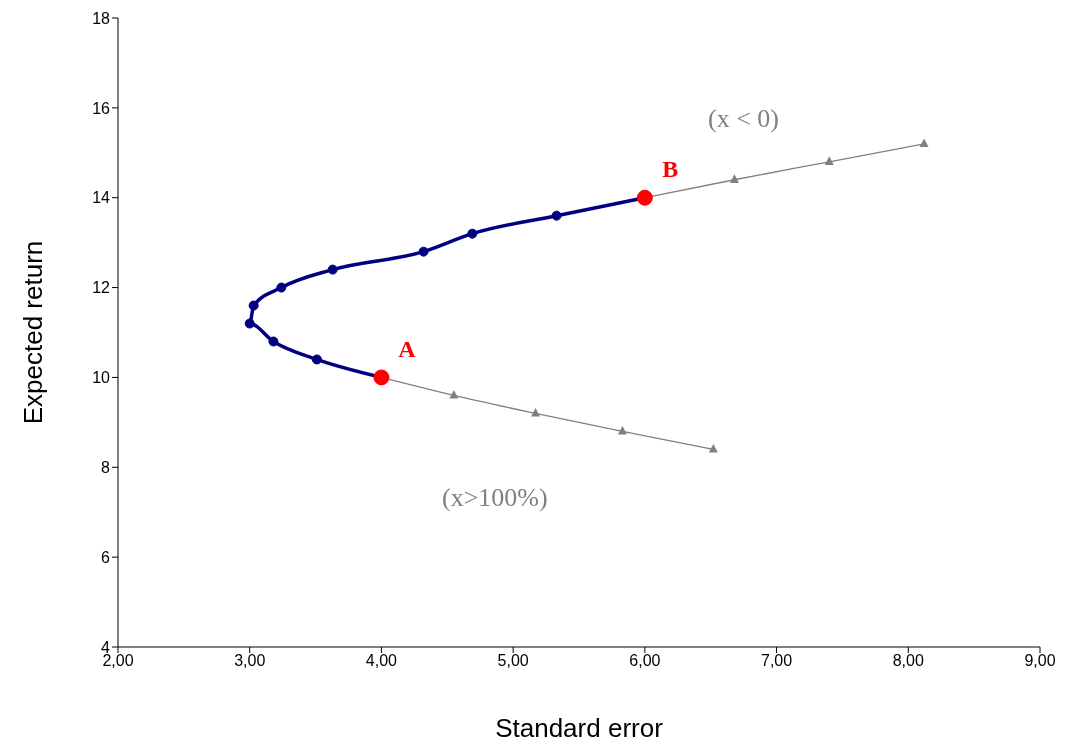 This screenshot has width=1073, height=755. I want to click on y-tick-label: 18, so click(101, 18).